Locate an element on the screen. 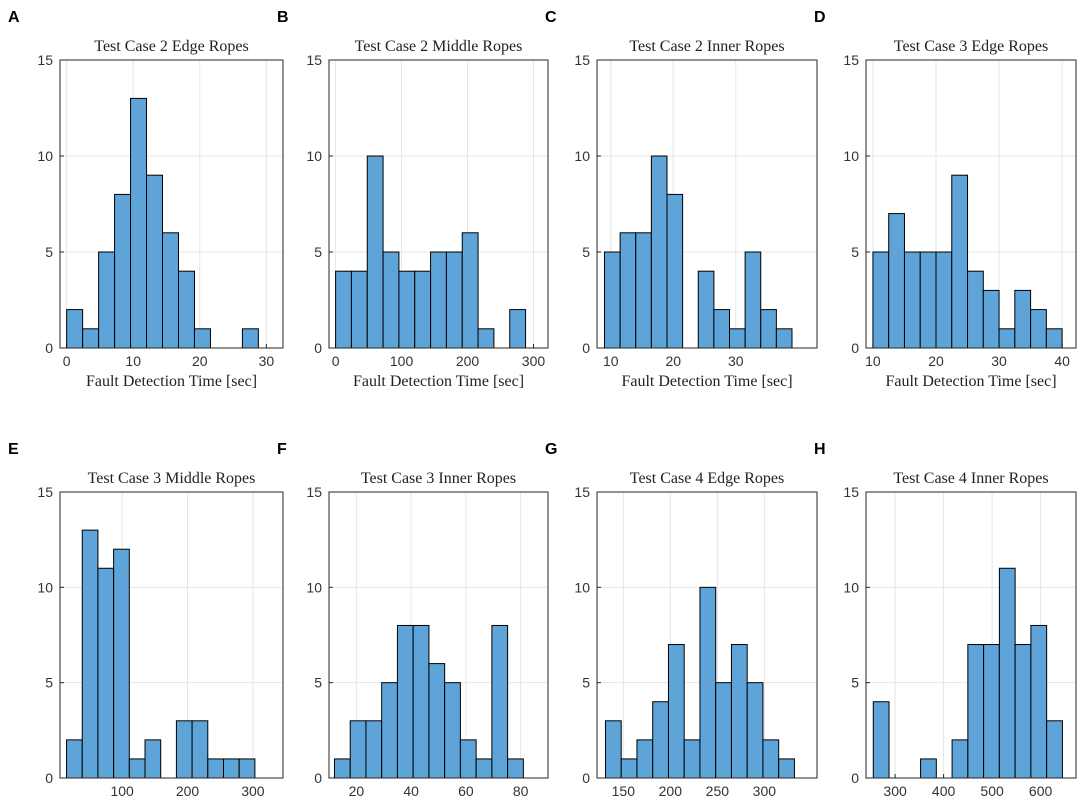 This screenshot has height=801, width=1084. chart-title: Test Case 4 Inner Ropes is located at coordinates (970, 478).